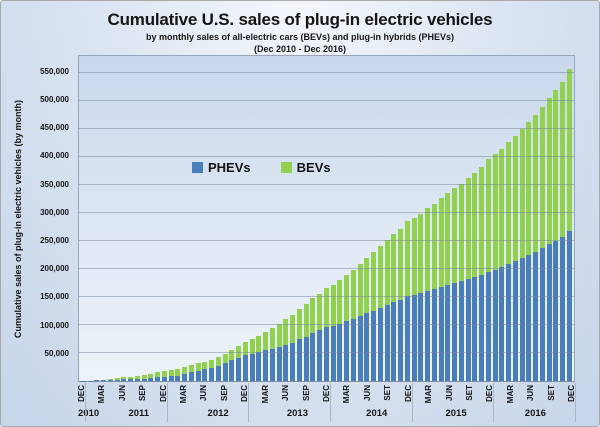  Describe the element at coordinates (54, 269) in the screenshot. I see `y-tick-label: 200,000` at that location.